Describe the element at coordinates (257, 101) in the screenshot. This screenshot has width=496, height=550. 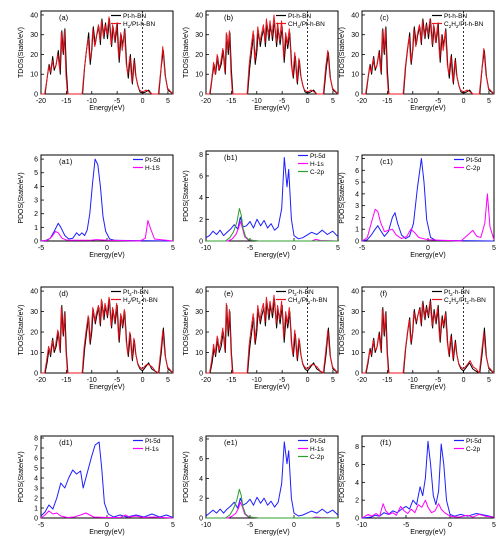
I see `x-tick-label: -10` at that location.